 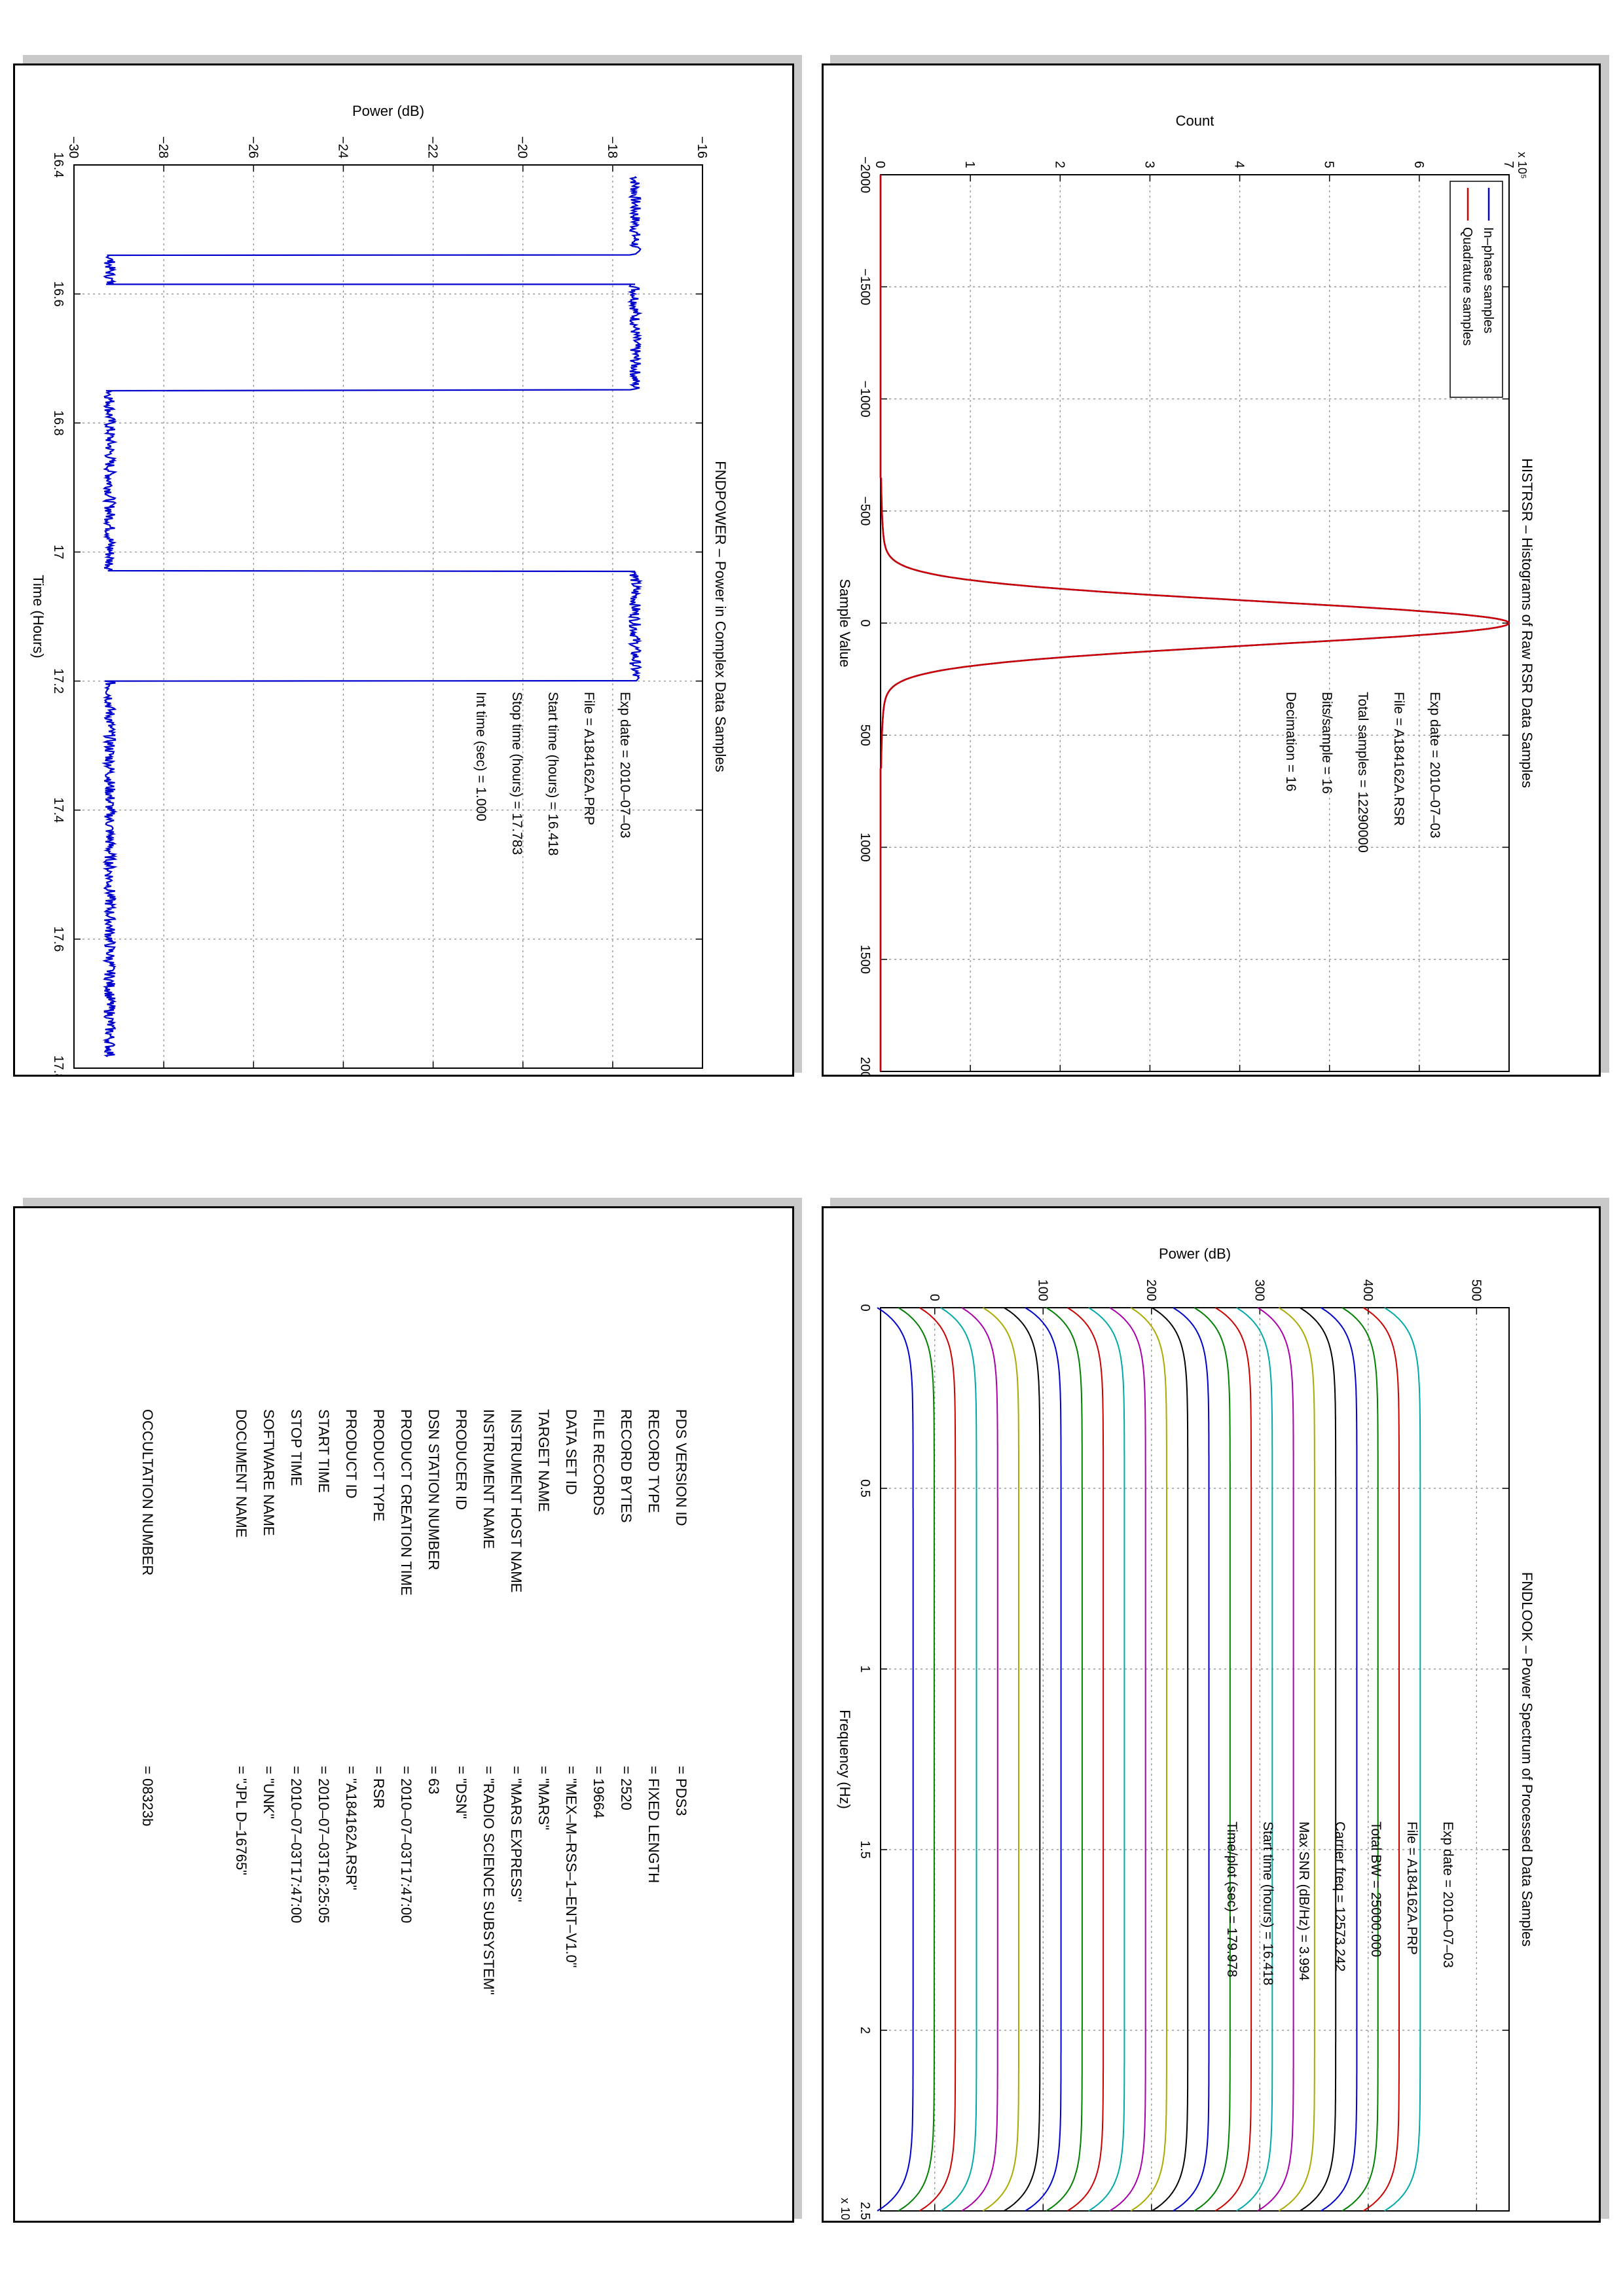 I want to click on pds-field-value: = 2010–07–03T16:25:05, so click(x=324, y=1845).